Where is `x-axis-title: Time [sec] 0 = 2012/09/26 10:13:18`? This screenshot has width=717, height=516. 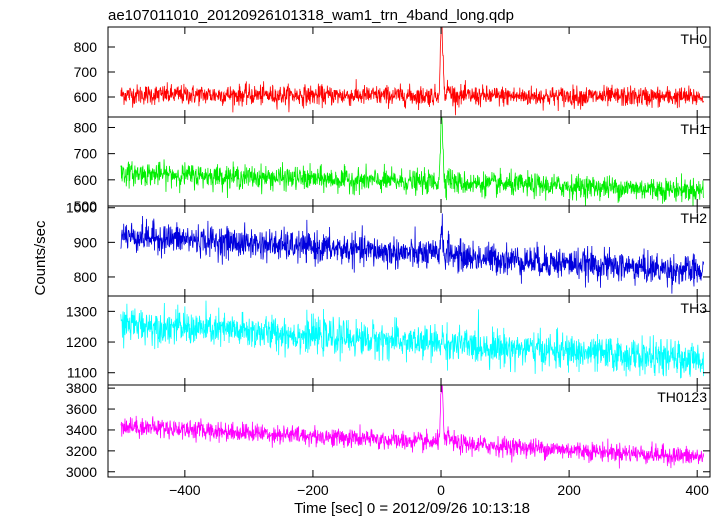 x-axis-title: Time [sec] 0 = 2012/09/26 10:13:18 is located at coordinates (412, 508).